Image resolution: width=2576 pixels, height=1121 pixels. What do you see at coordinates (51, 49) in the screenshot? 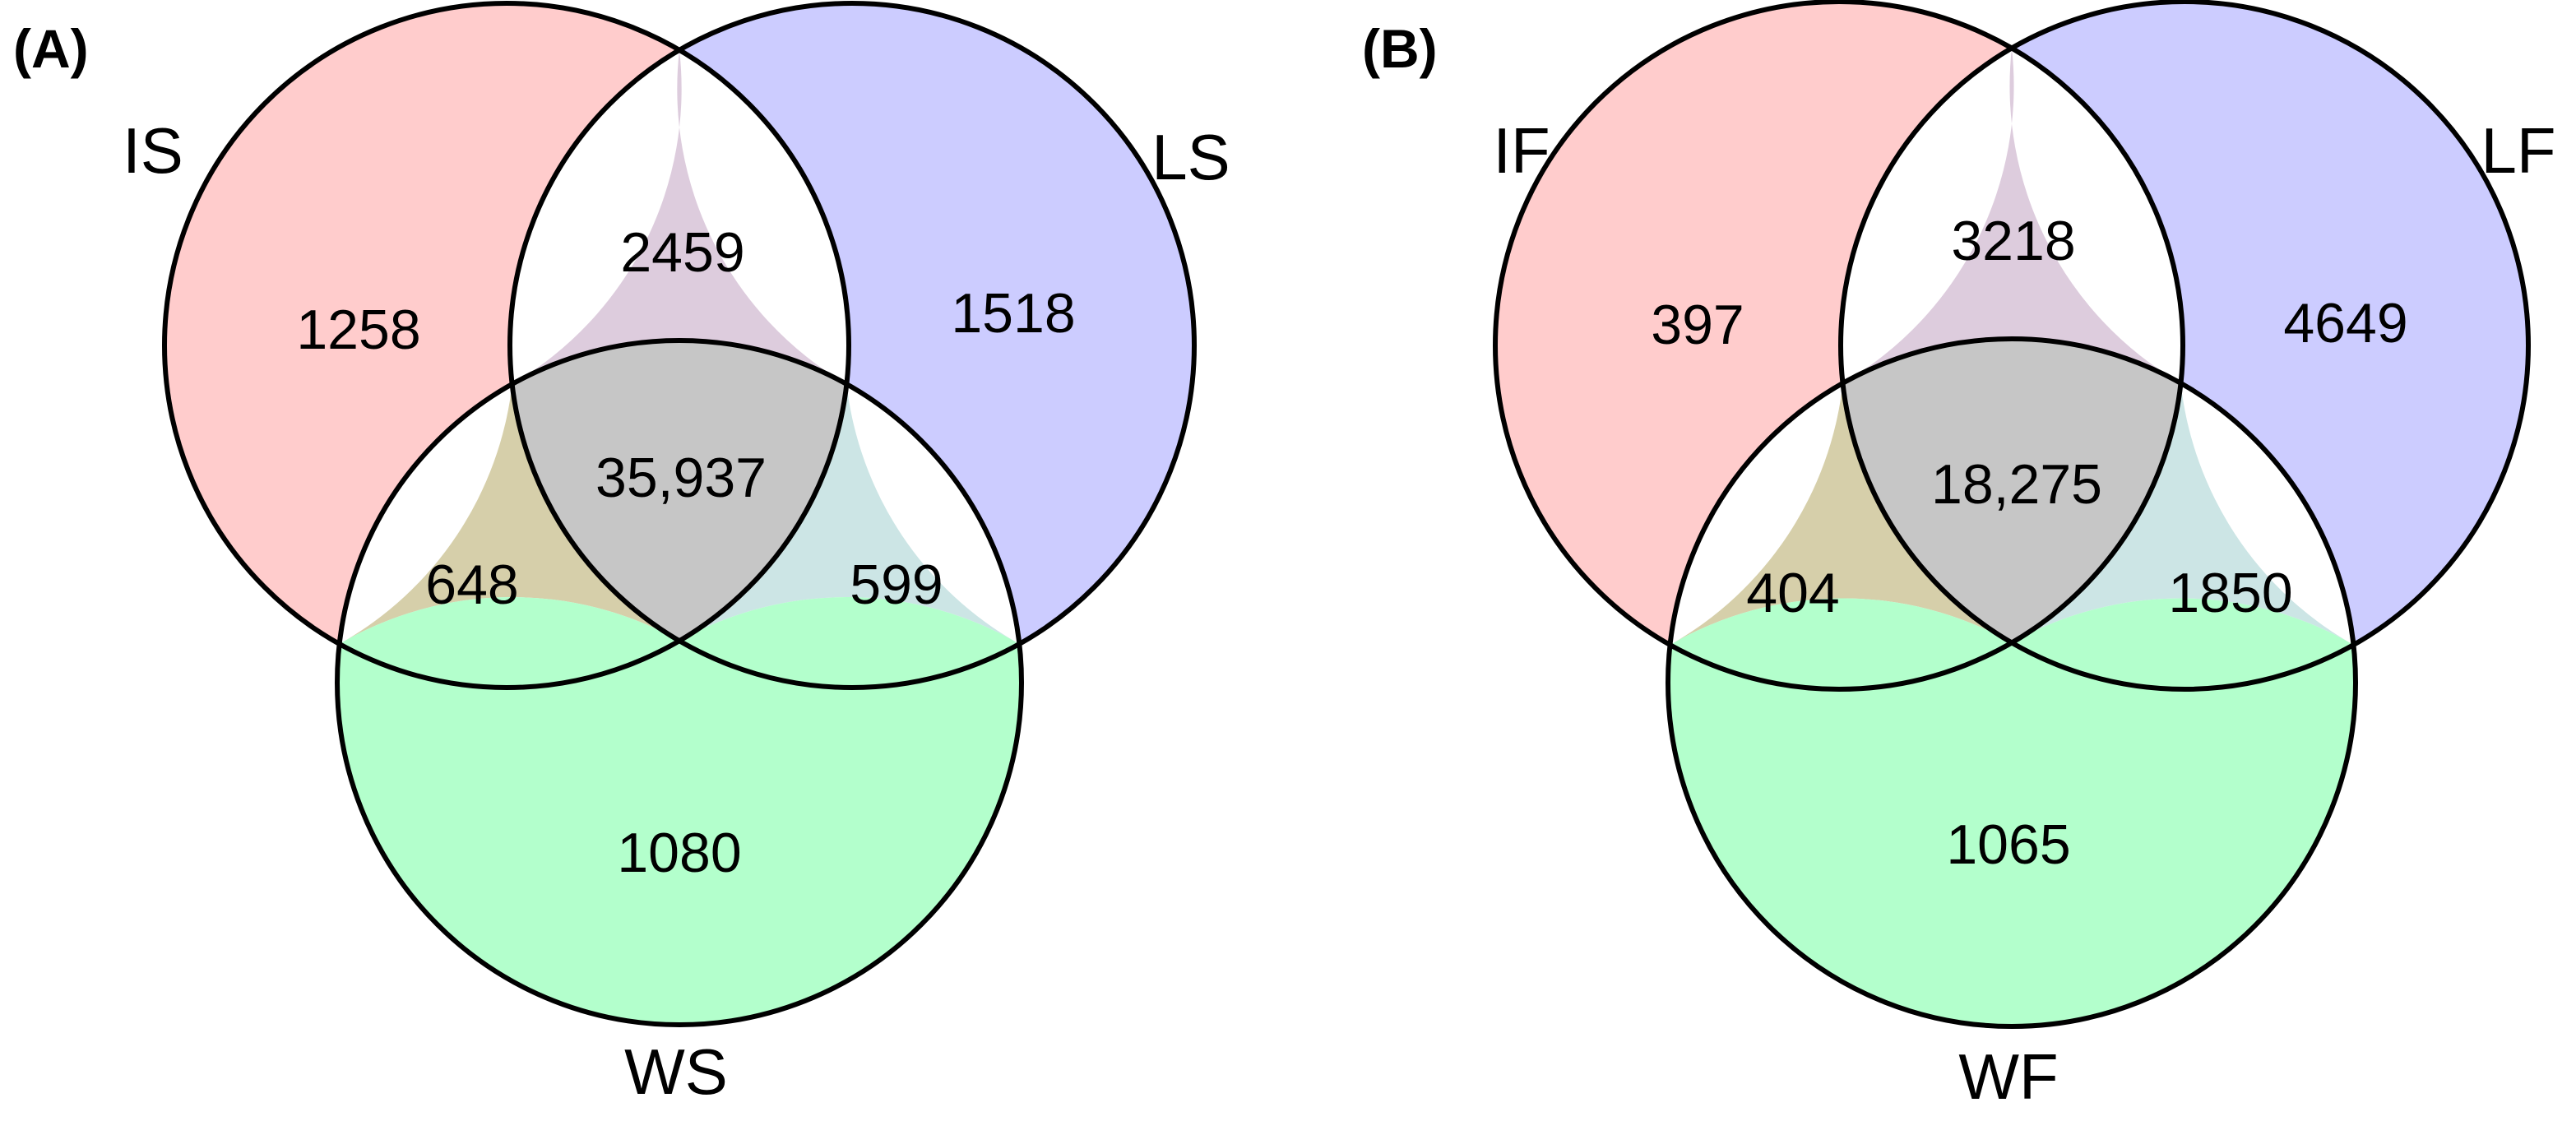
I see `panel-label: (A)` at bounding box center [51, 49].